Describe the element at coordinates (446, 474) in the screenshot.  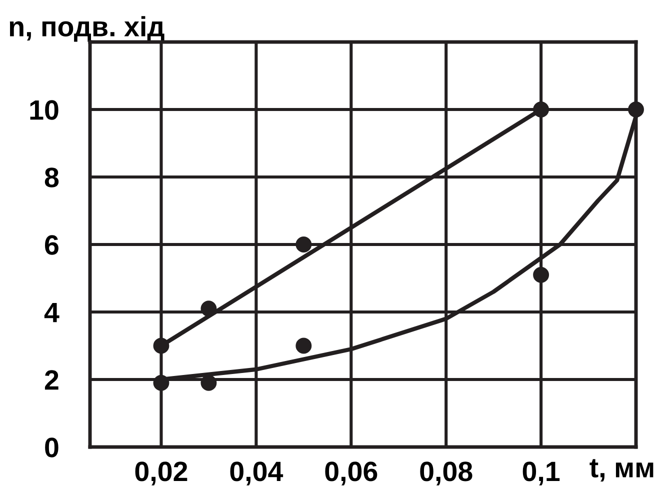
I see `x-tick-label: 0,08` at that location.